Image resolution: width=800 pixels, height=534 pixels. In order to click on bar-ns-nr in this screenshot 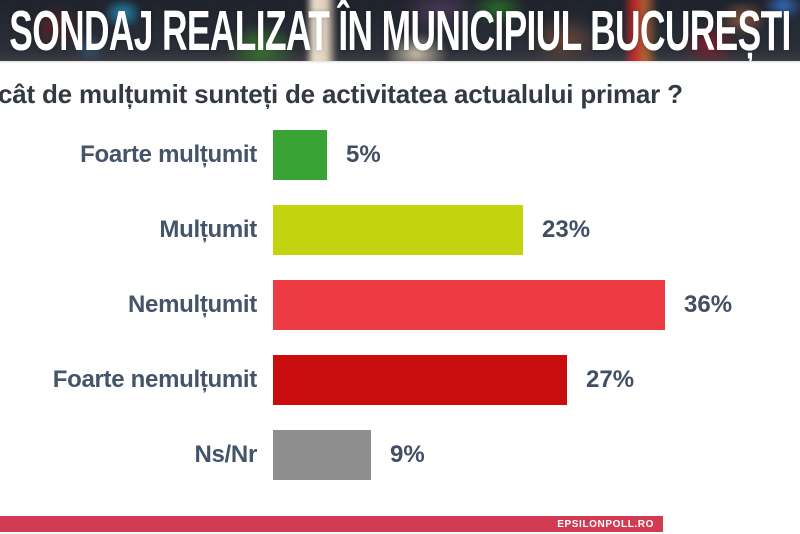, I will do `click(322, 455)`.